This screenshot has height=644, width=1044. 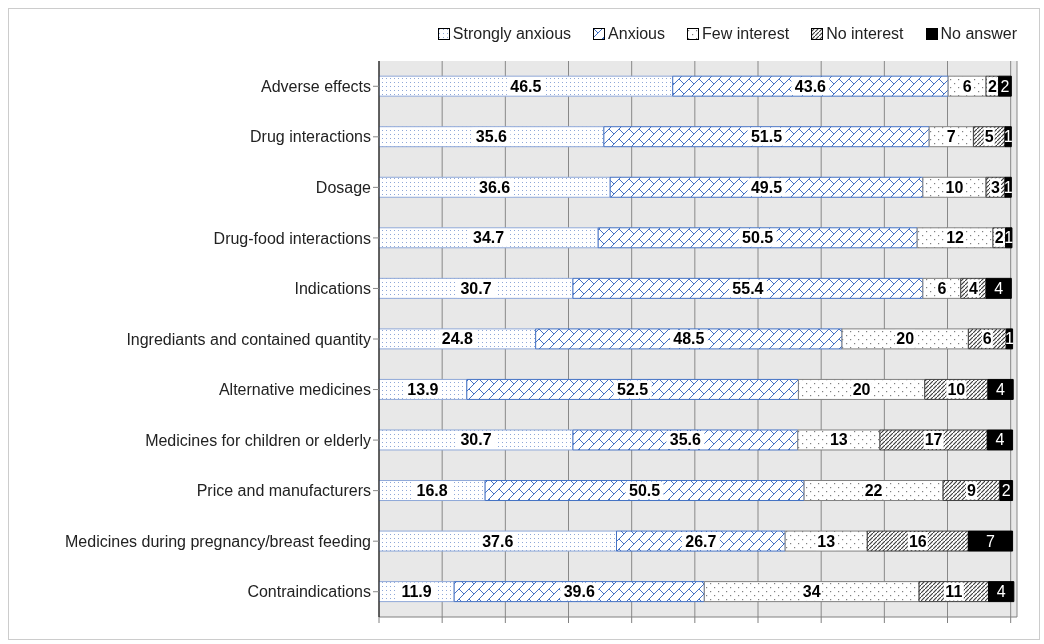 I want to click on data-label: 55.4, so click(x=748, y=288).